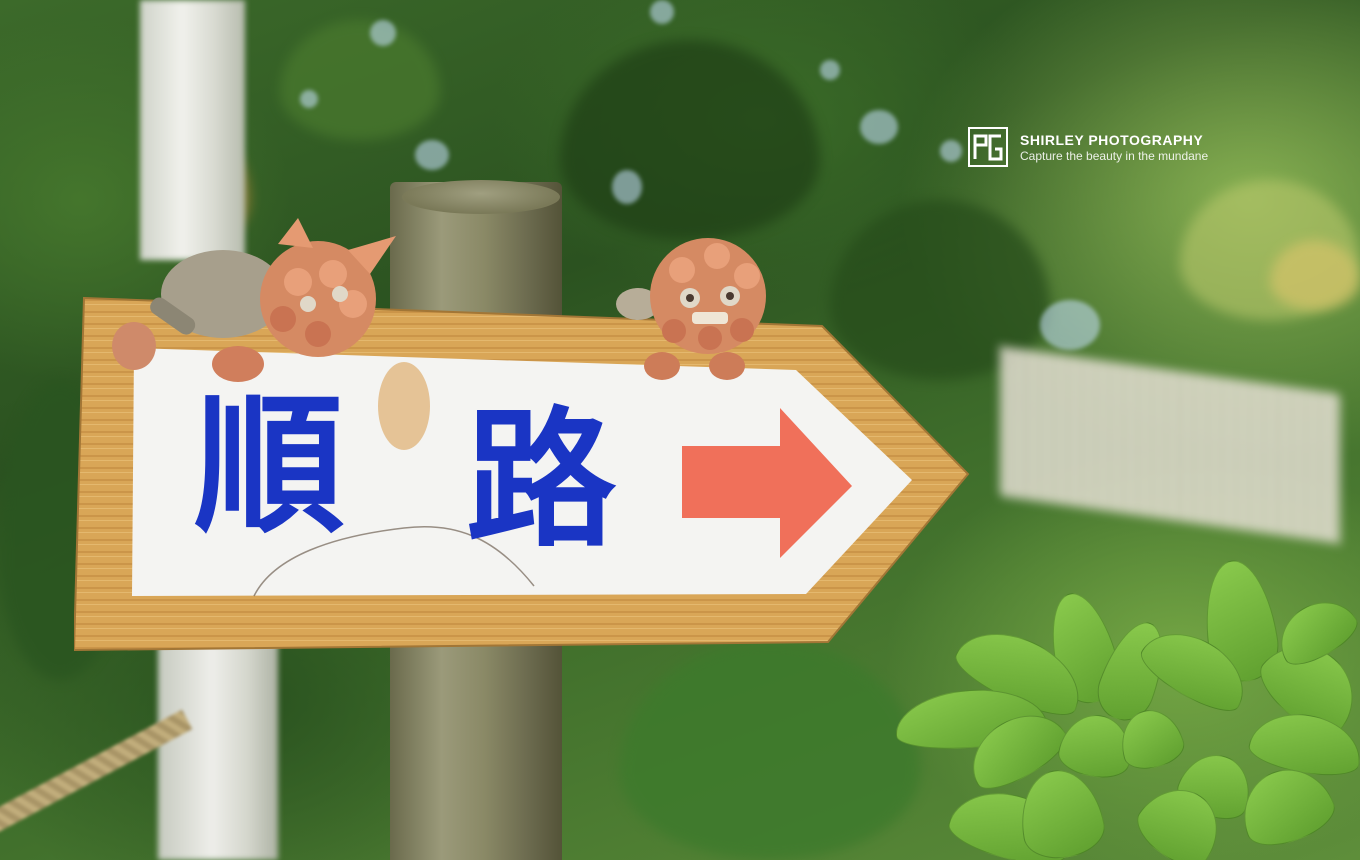 This screenshot has height=860, width=1360. I want to click on rg-monogram-icon, so click(988, 147).